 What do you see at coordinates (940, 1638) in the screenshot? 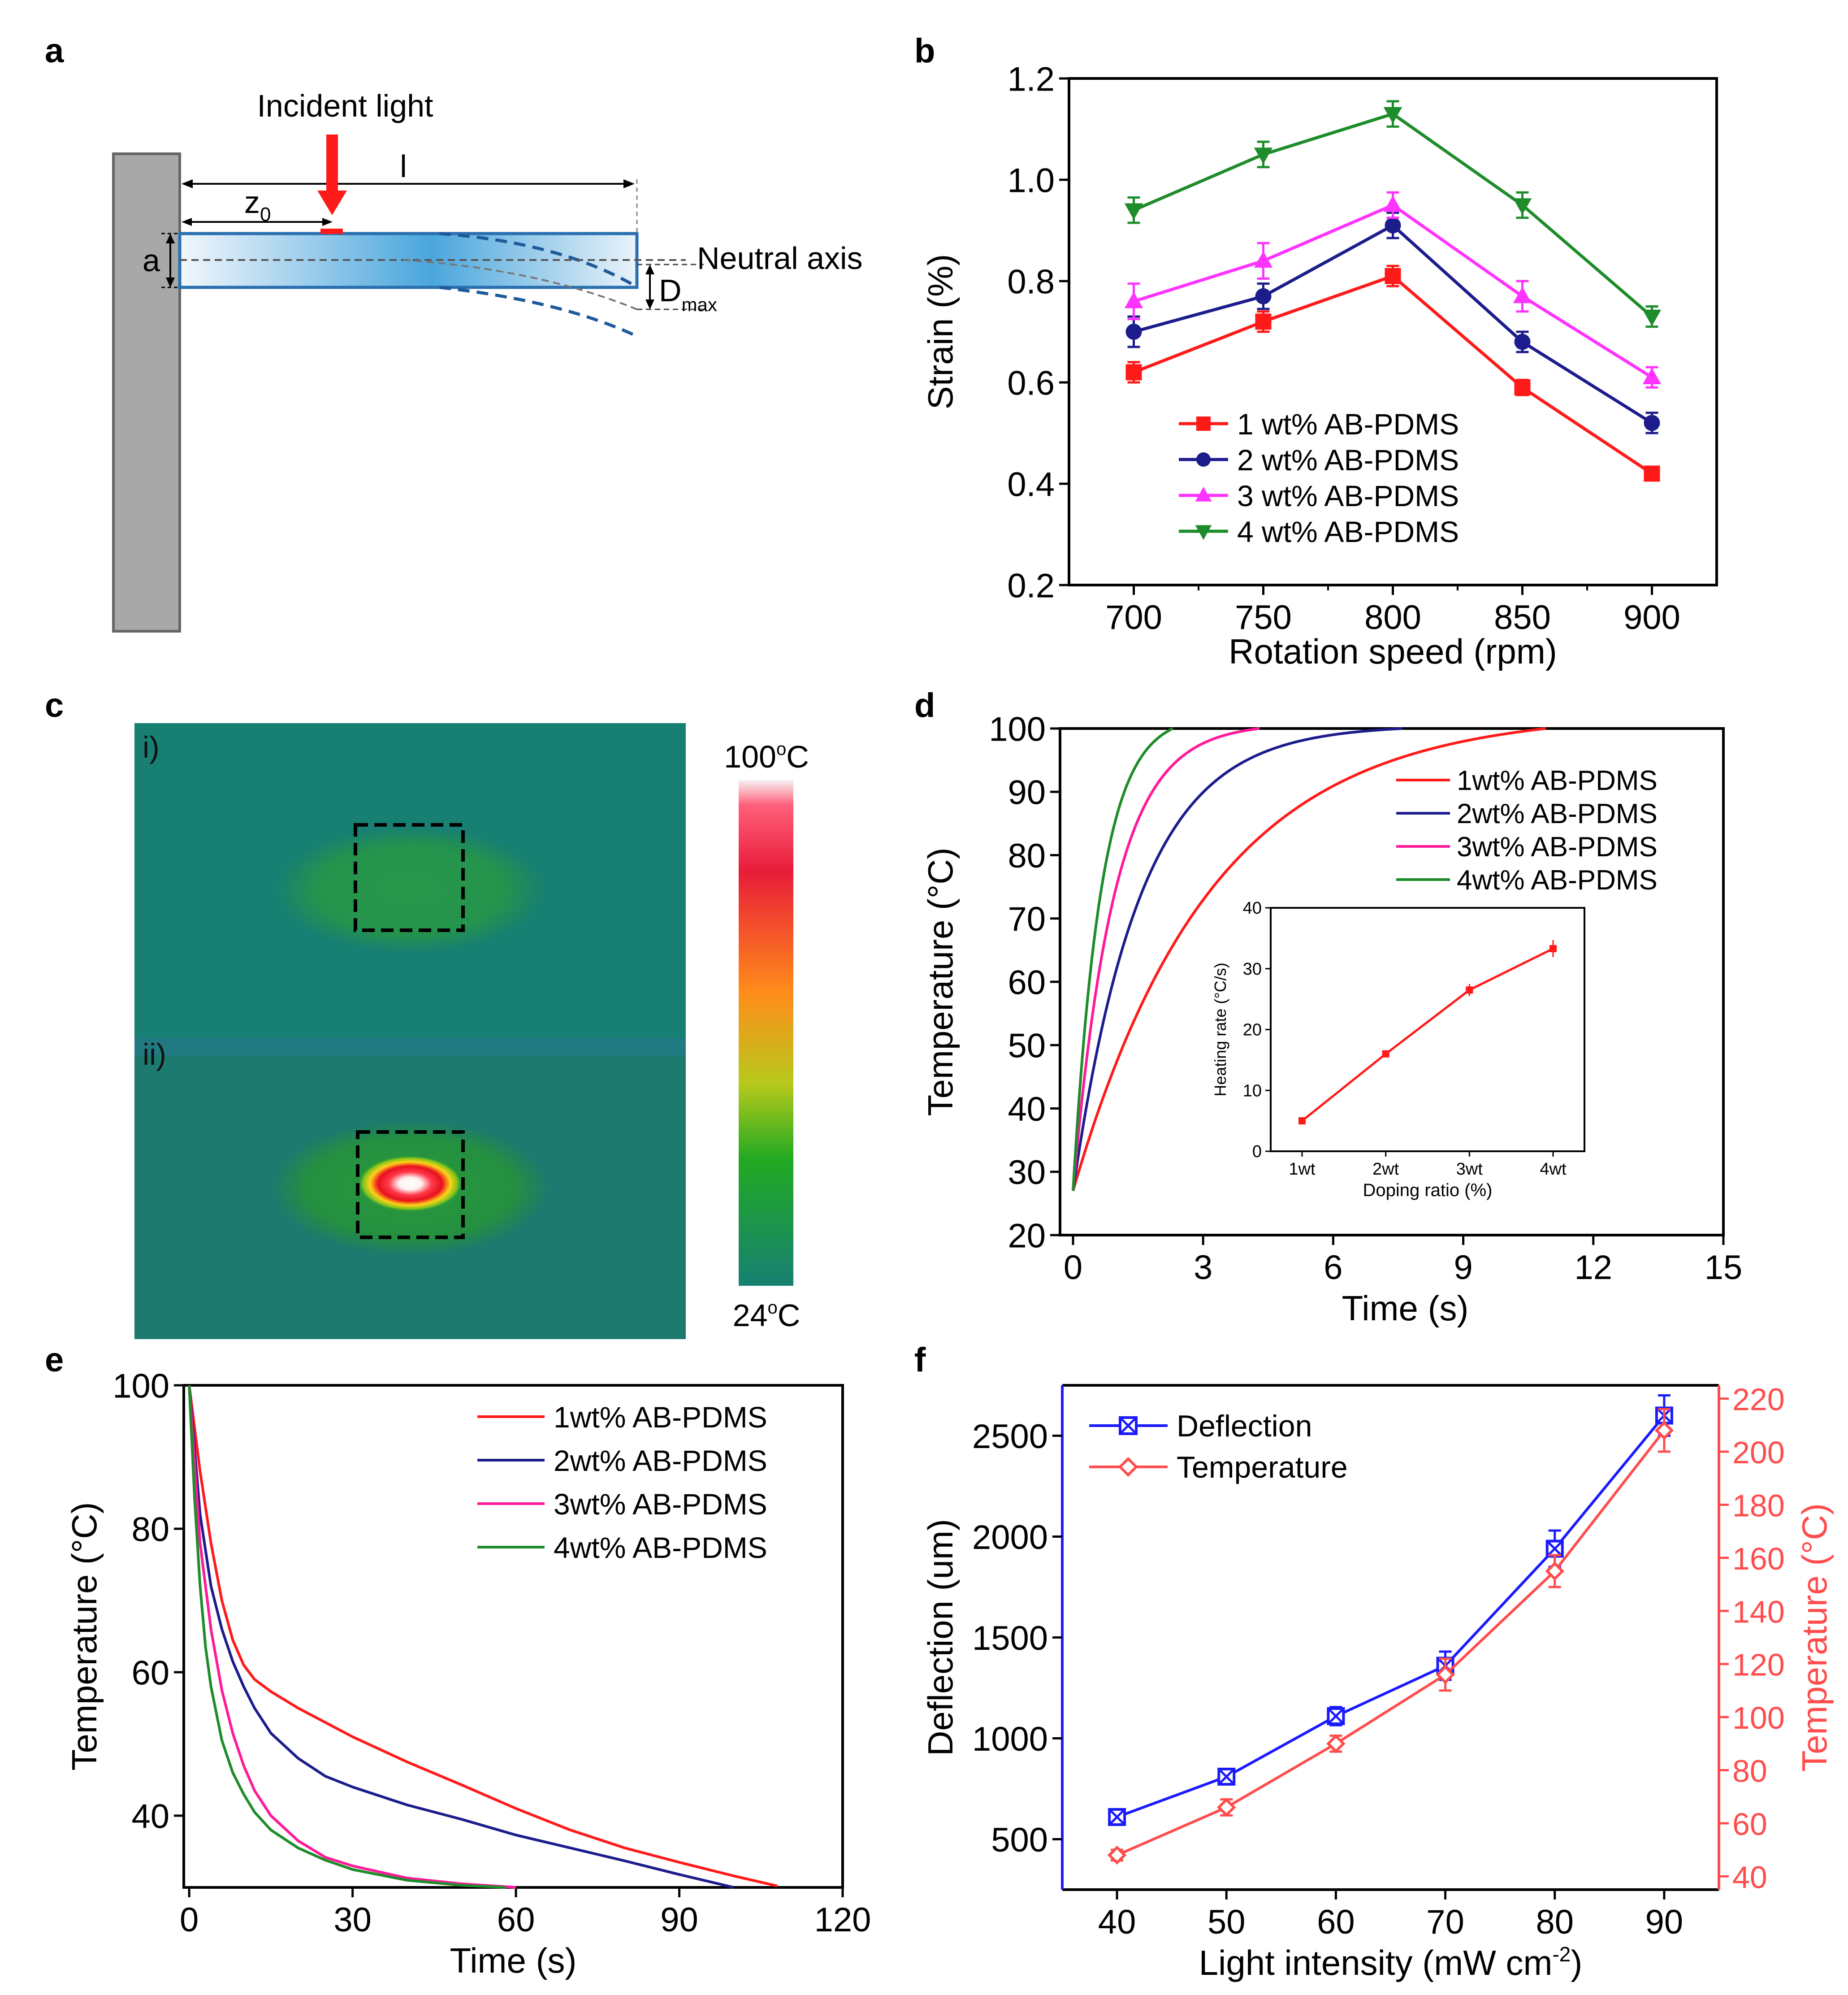
I see `y-axis-label: Deflection (um)` at bounding box center [940, 1638].